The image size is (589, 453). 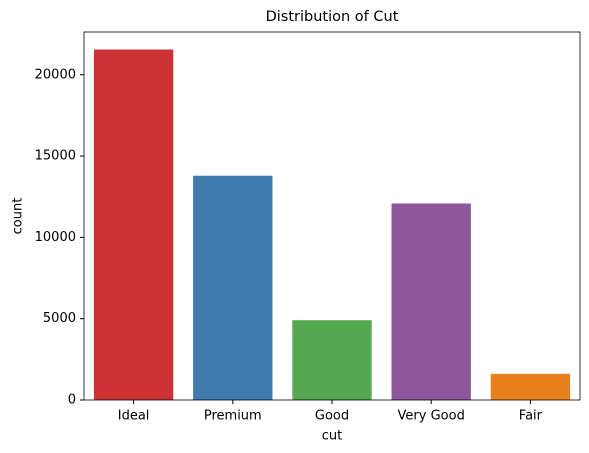 What do you see at coordinates (332, 436) in the screenshot?
I see `x-axis-label: cut` at bounding box center [332, 436].